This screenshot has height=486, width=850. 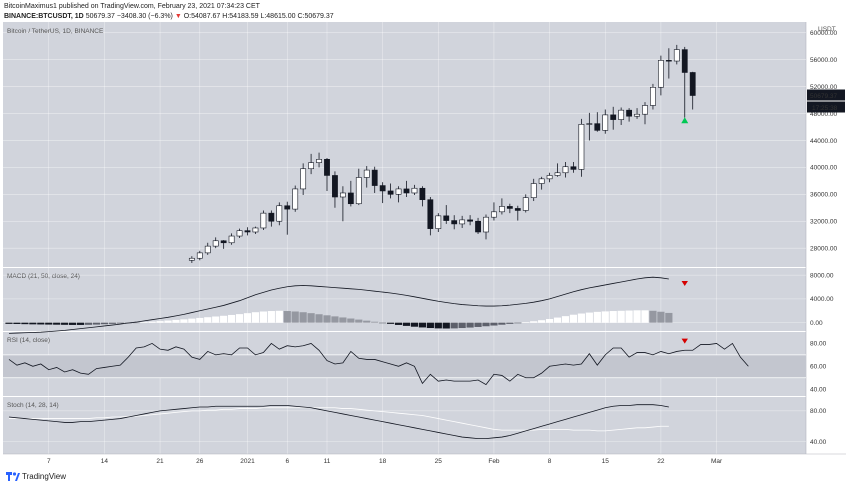 What do you see at coordinates (226, 16) in the screenshot?
I see `high-label: H:` at bounding box center [226, 16].